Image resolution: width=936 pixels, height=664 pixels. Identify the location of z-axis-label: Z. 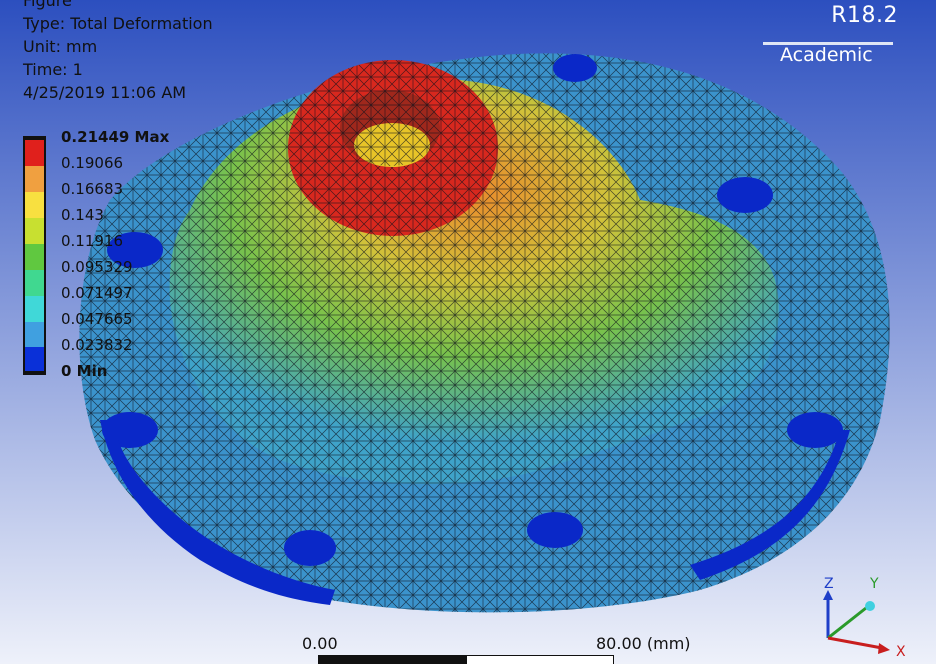
(829, 584).